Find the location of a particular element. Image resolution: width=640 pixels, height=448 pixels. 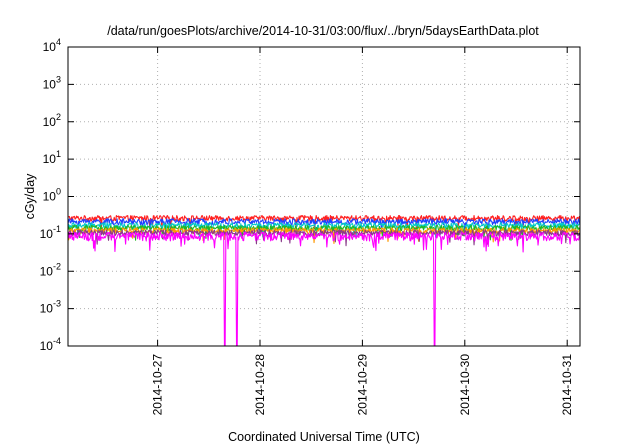

y-tick-label-exponent: -3 is located at coordinates (57, 304).